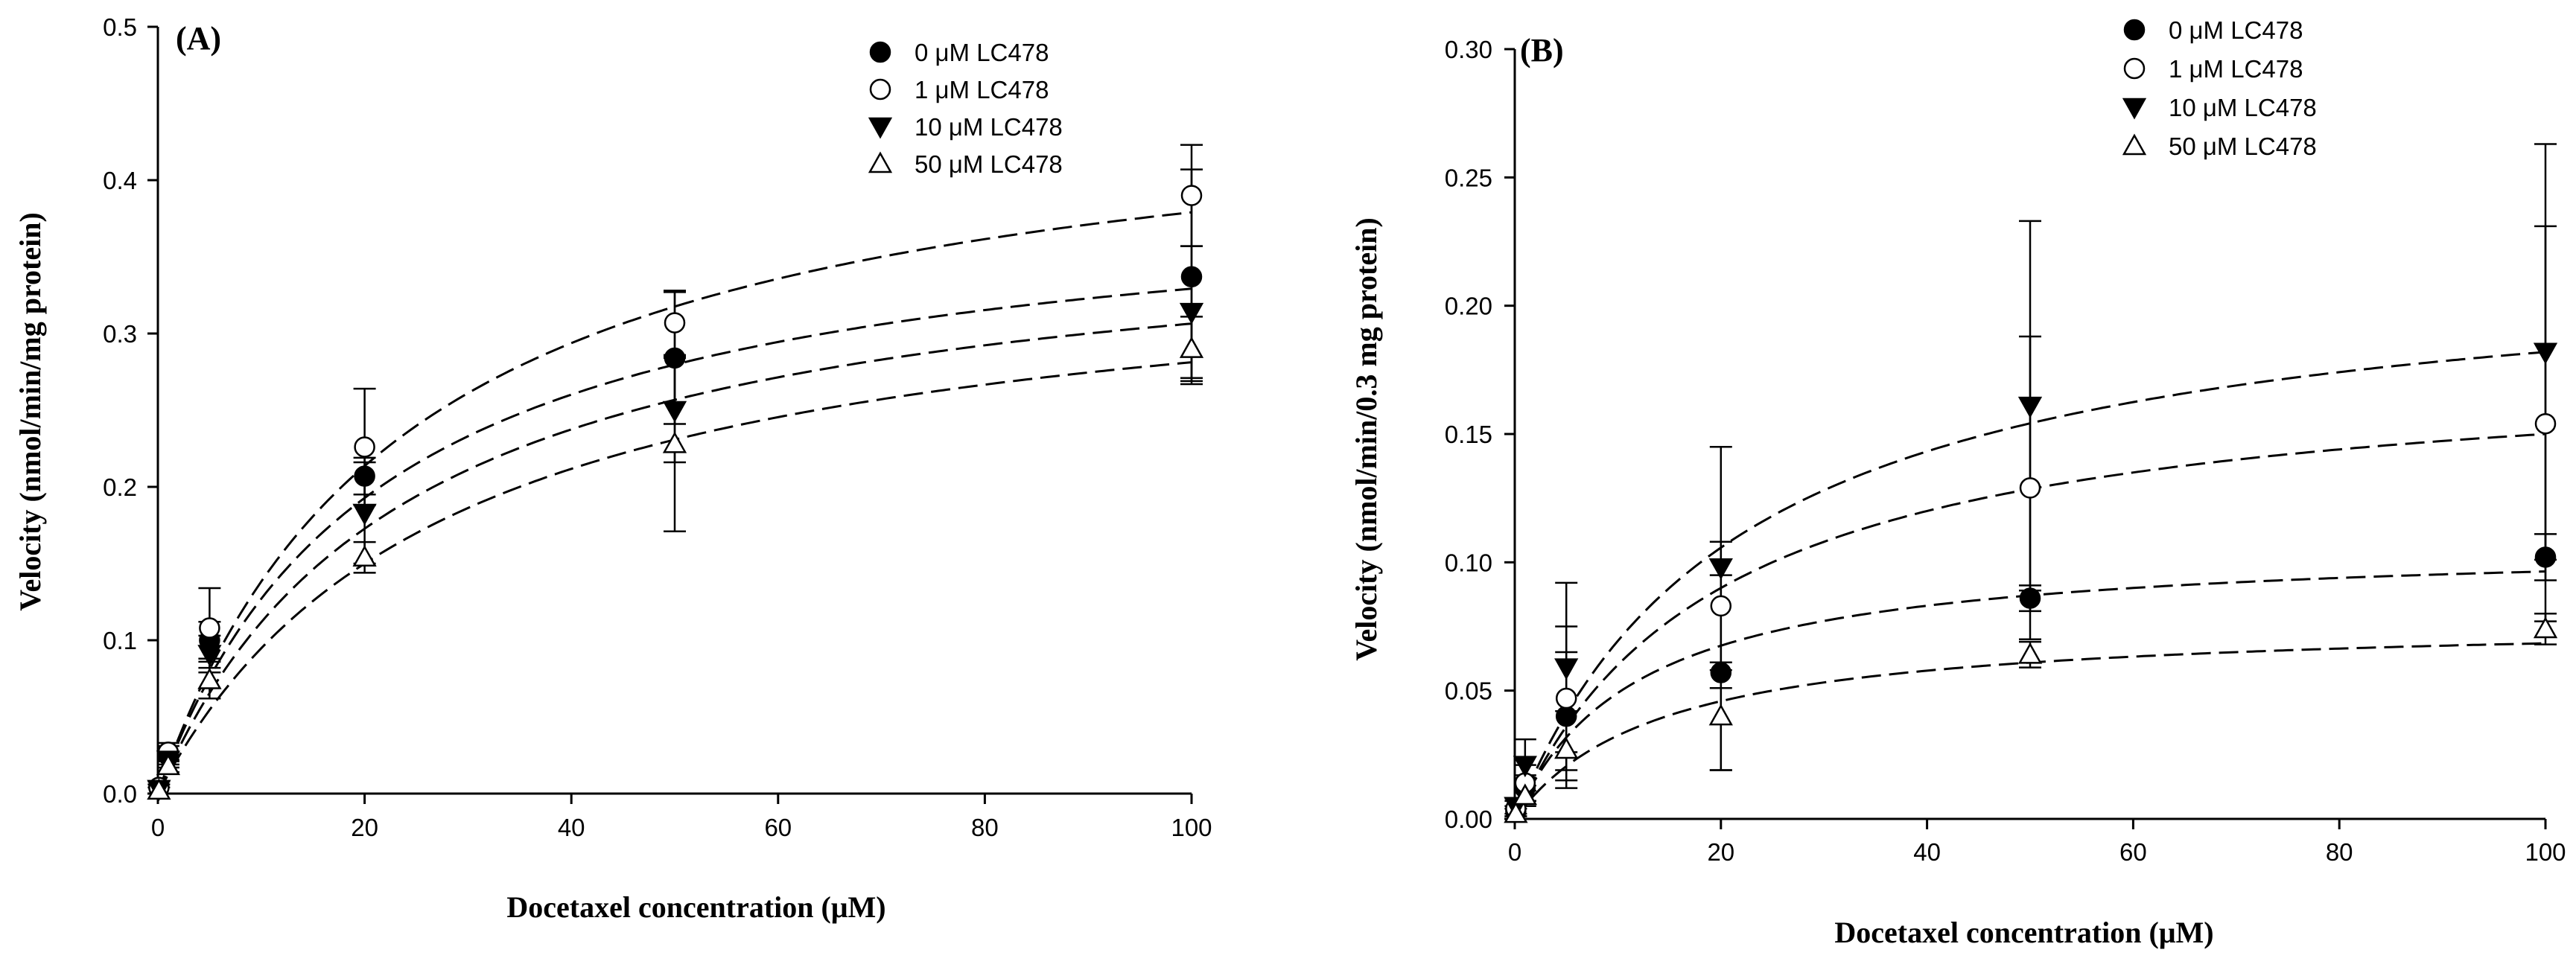 The image size is (2576, 973). What do you see at coordinates (1468, 306) in the screenshot?
I see `panel-b-y-tick-label: 0.20` at bounding box center [1468, 306].